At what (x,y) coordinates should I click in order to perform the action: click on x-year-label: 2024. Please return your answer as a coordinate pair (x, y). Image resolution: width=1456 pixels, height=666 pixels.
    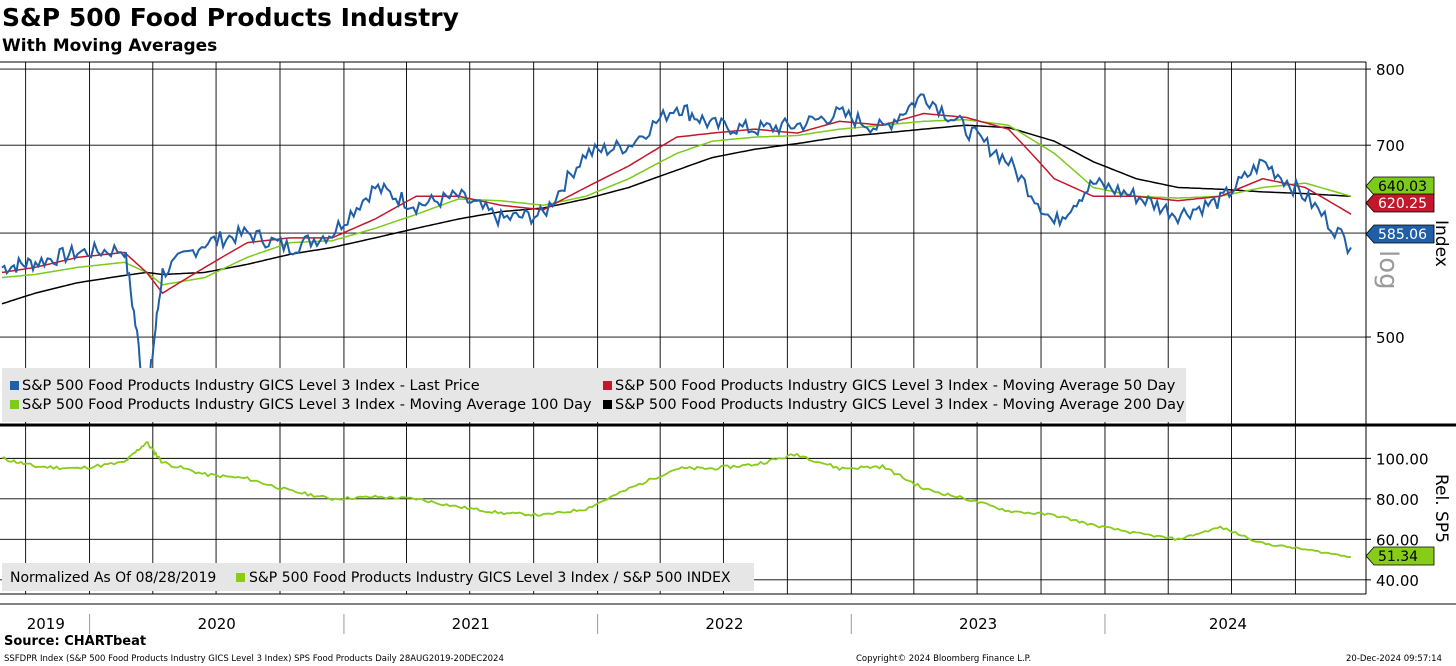
    Looking at the image, I should click on (1228, 624).